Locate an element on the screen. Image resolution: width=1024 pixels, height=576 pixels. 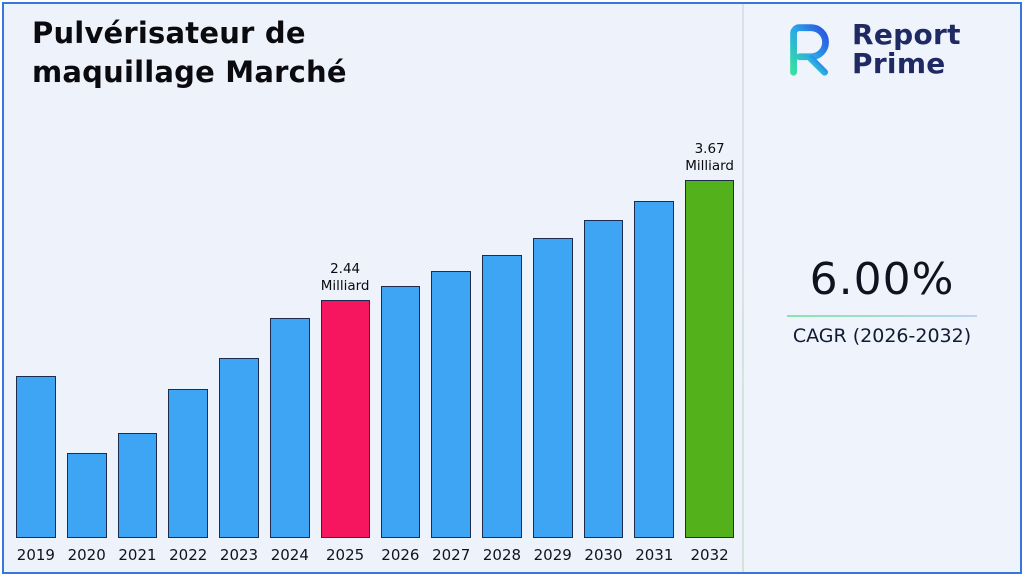
panel-divider is located at coordinates (743, 288).